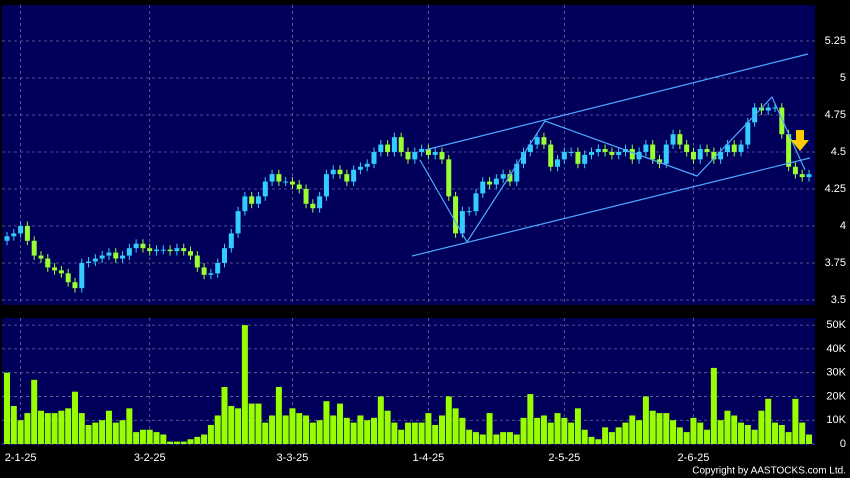 This screenshot has width=850, height=478. I want to click on x-tick-label: 2-5-25, so click(564, 458).